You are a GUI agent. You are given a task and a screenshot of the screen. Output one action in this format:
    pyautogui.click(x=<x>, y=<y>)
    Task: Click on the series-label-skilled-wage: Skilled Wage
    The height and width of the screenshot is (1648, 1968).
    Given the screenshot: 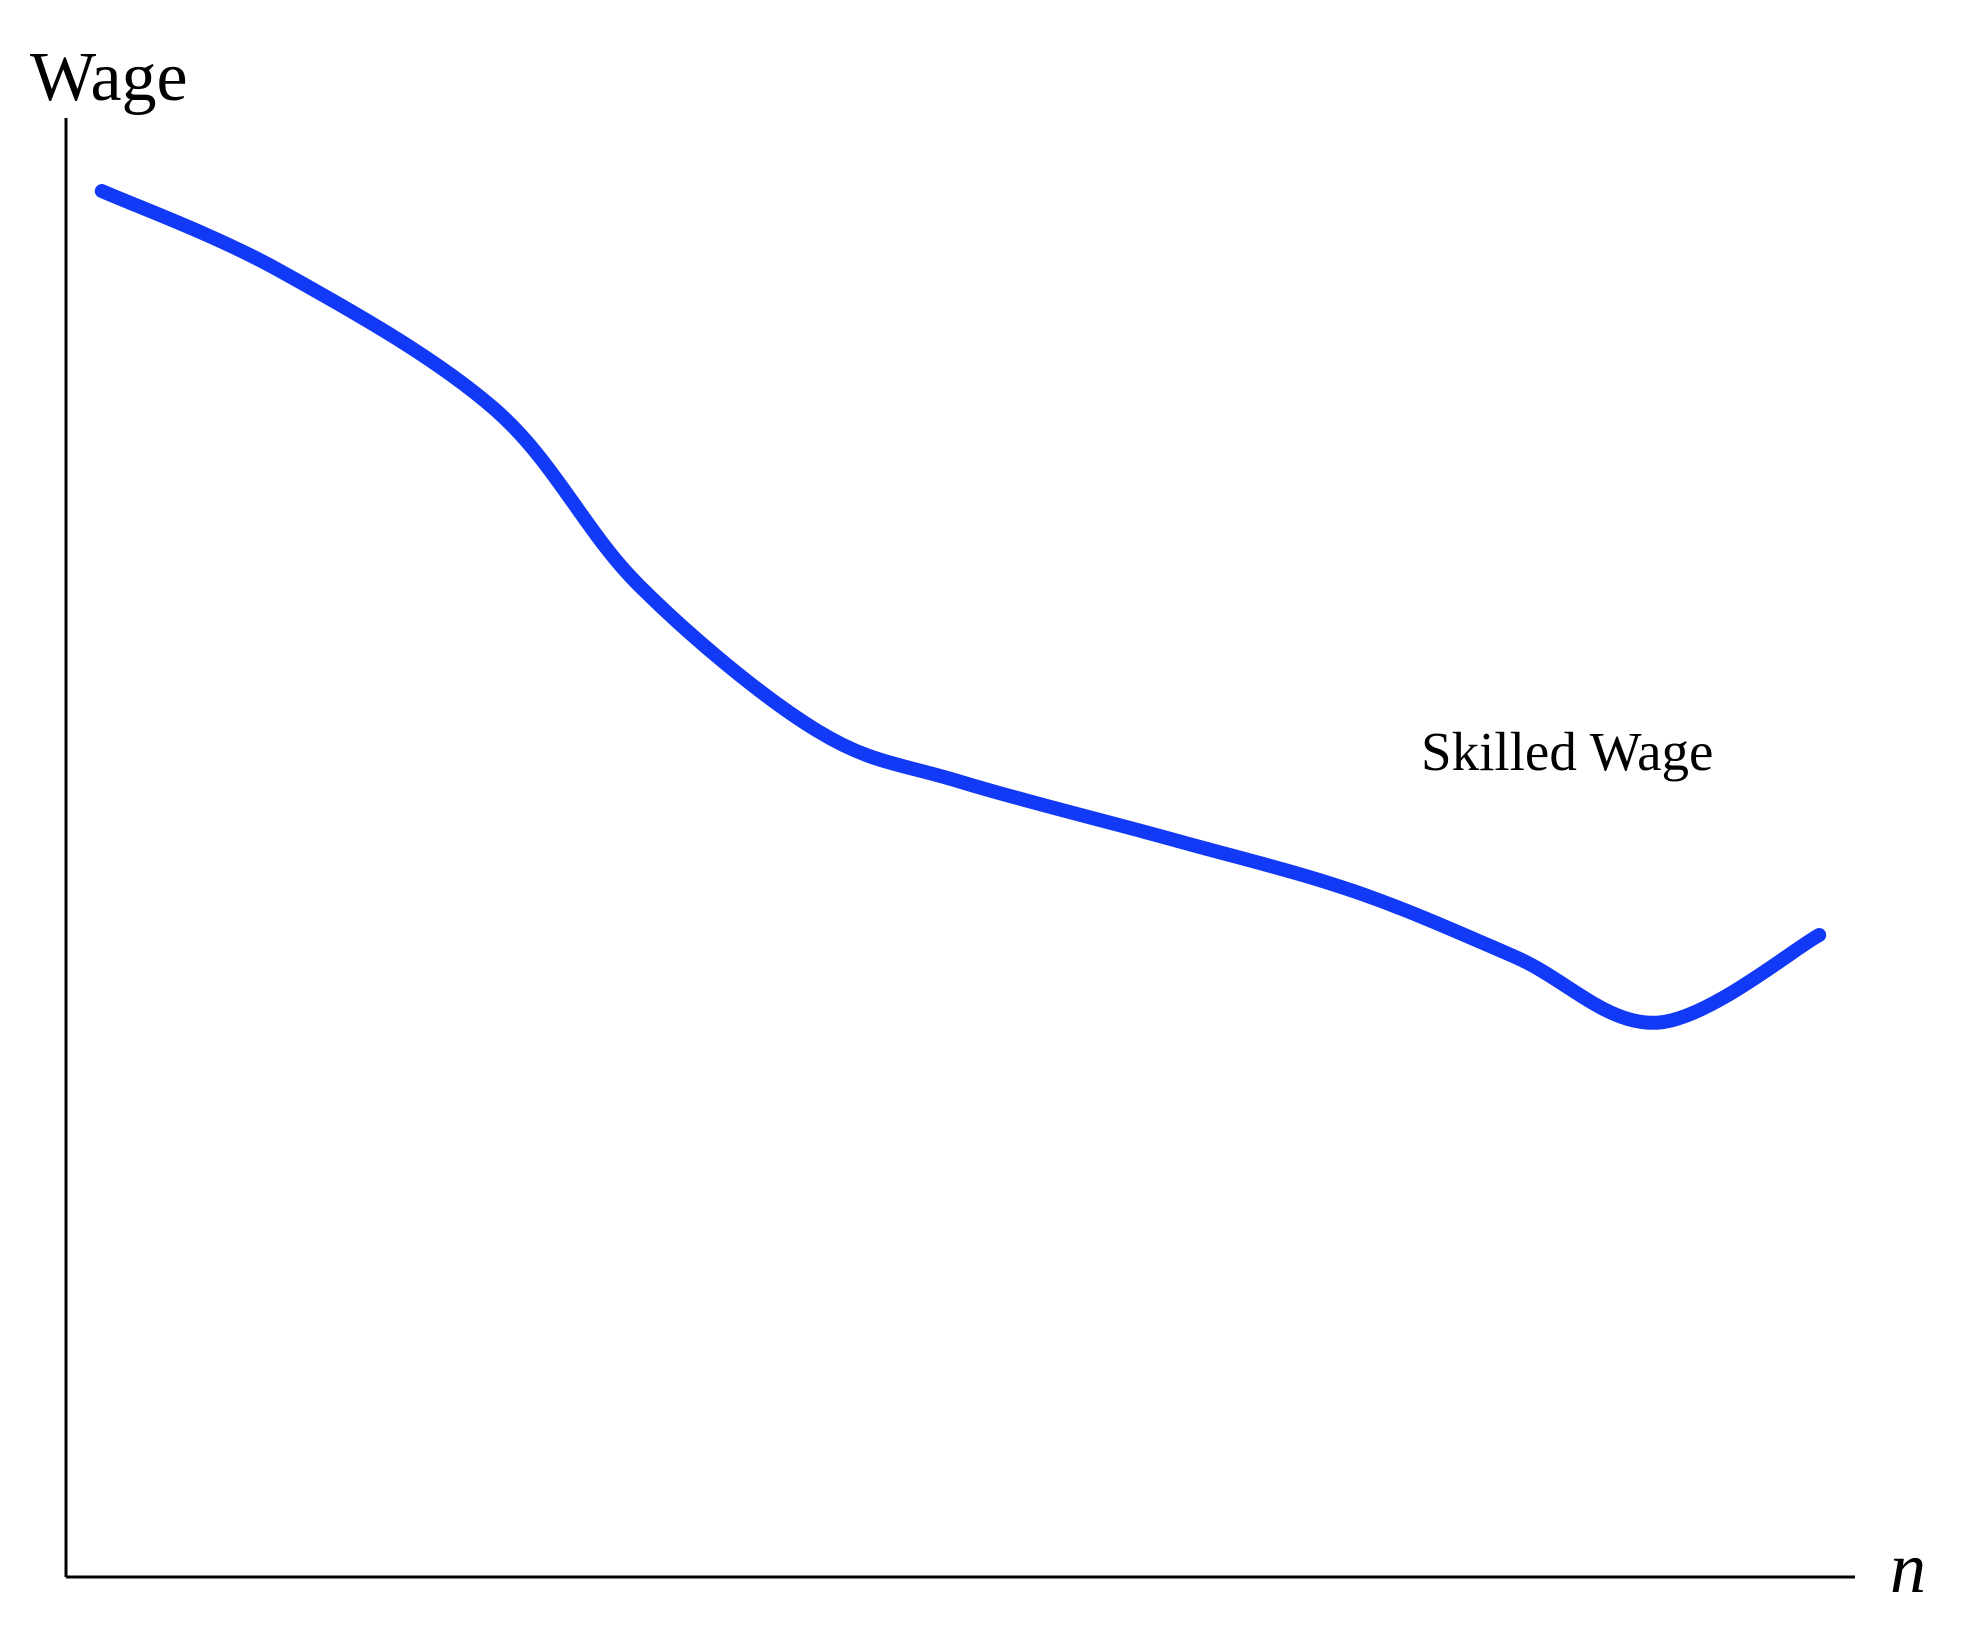 What is the action you would take?
    pyautogui.click(x=1567, y=751)
    